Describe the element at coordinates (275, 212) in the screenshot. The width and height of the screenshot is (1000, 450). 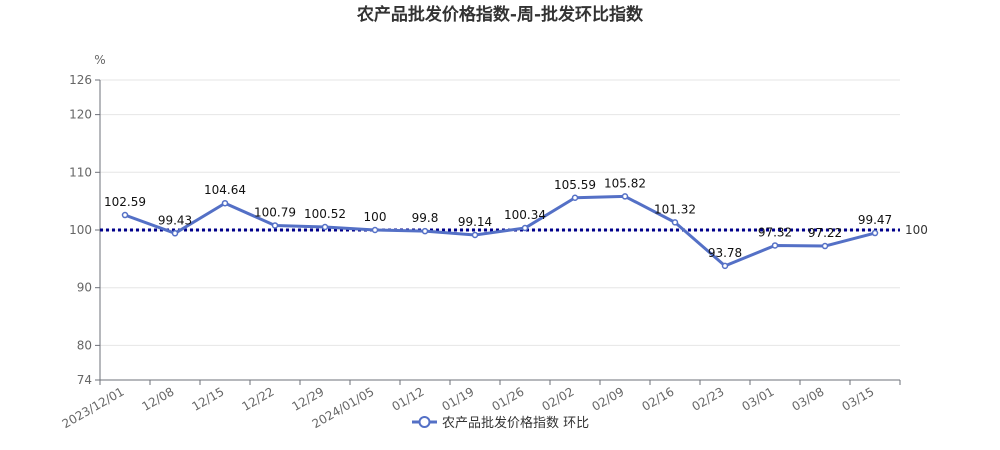
I see `data-label: 100.79` at that location.